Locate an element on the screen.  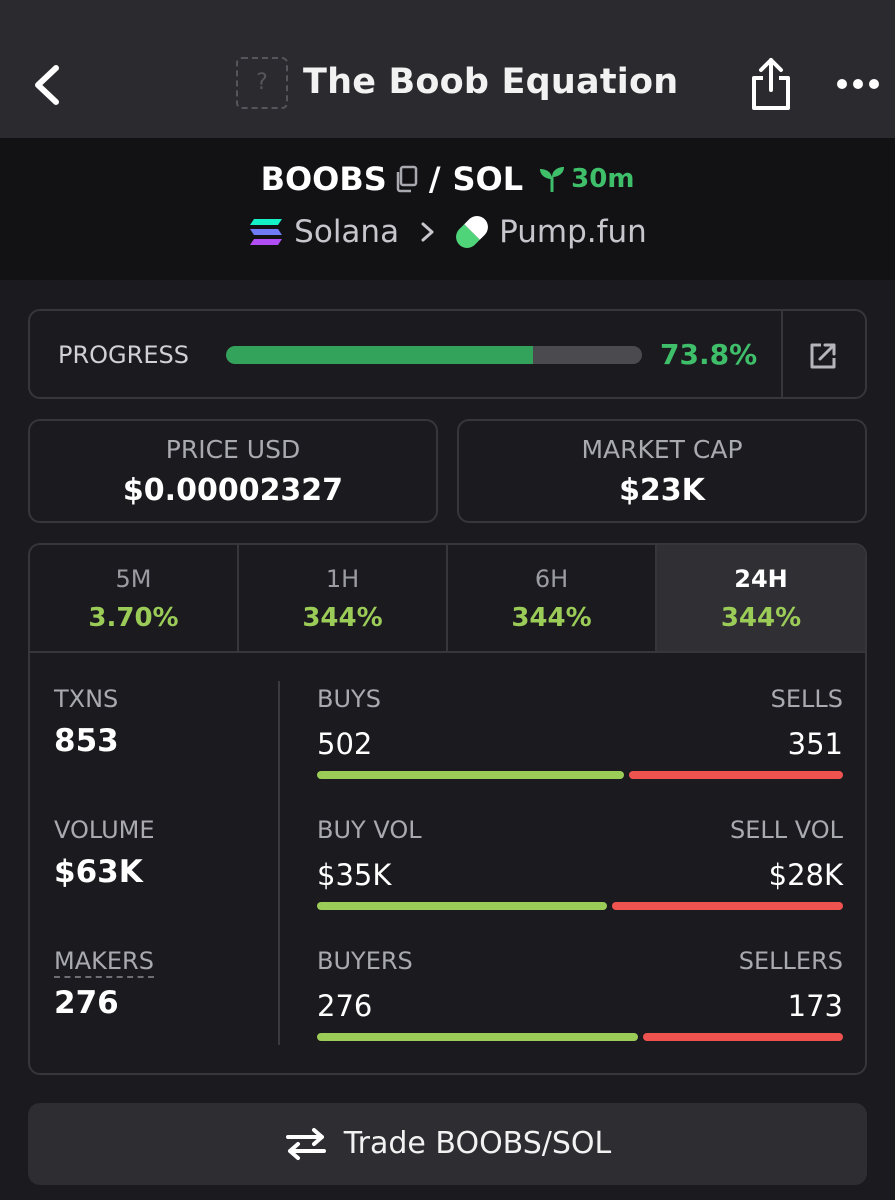
external-link-icon is located at coordinates (823, 356).